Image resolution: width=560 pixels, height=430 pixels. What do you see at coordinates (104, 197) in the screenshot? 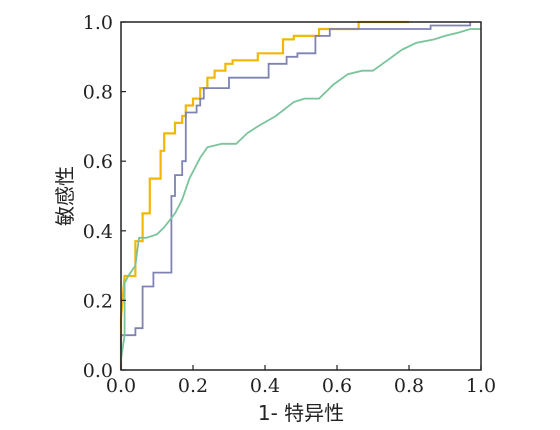
I see `y-axis: 0.0 0.2 0.4 0.6 0.8 1.0` at bounding box center [104, 197].